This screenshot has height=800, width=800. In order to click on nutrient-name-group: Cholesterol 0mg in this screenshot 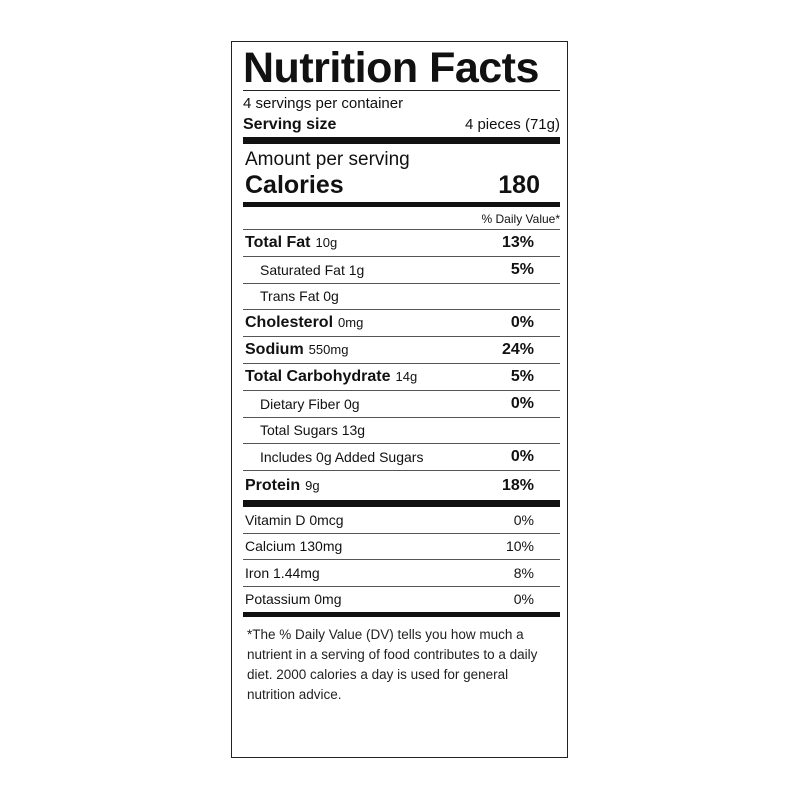, I will do `click(304, 323)`.